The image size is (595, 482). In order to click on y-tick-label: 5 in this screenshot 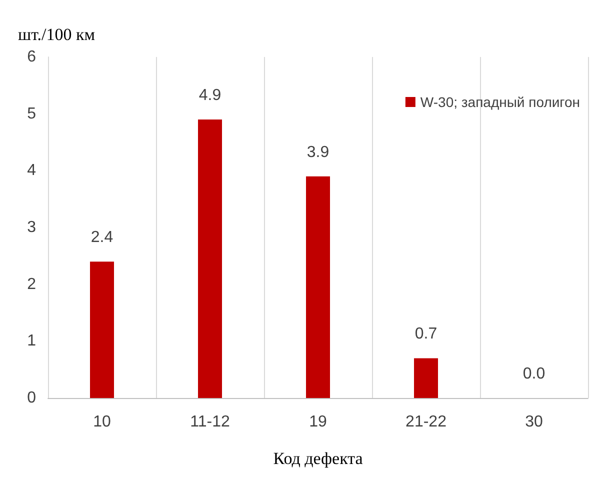, I will do `click(31, 113)`.